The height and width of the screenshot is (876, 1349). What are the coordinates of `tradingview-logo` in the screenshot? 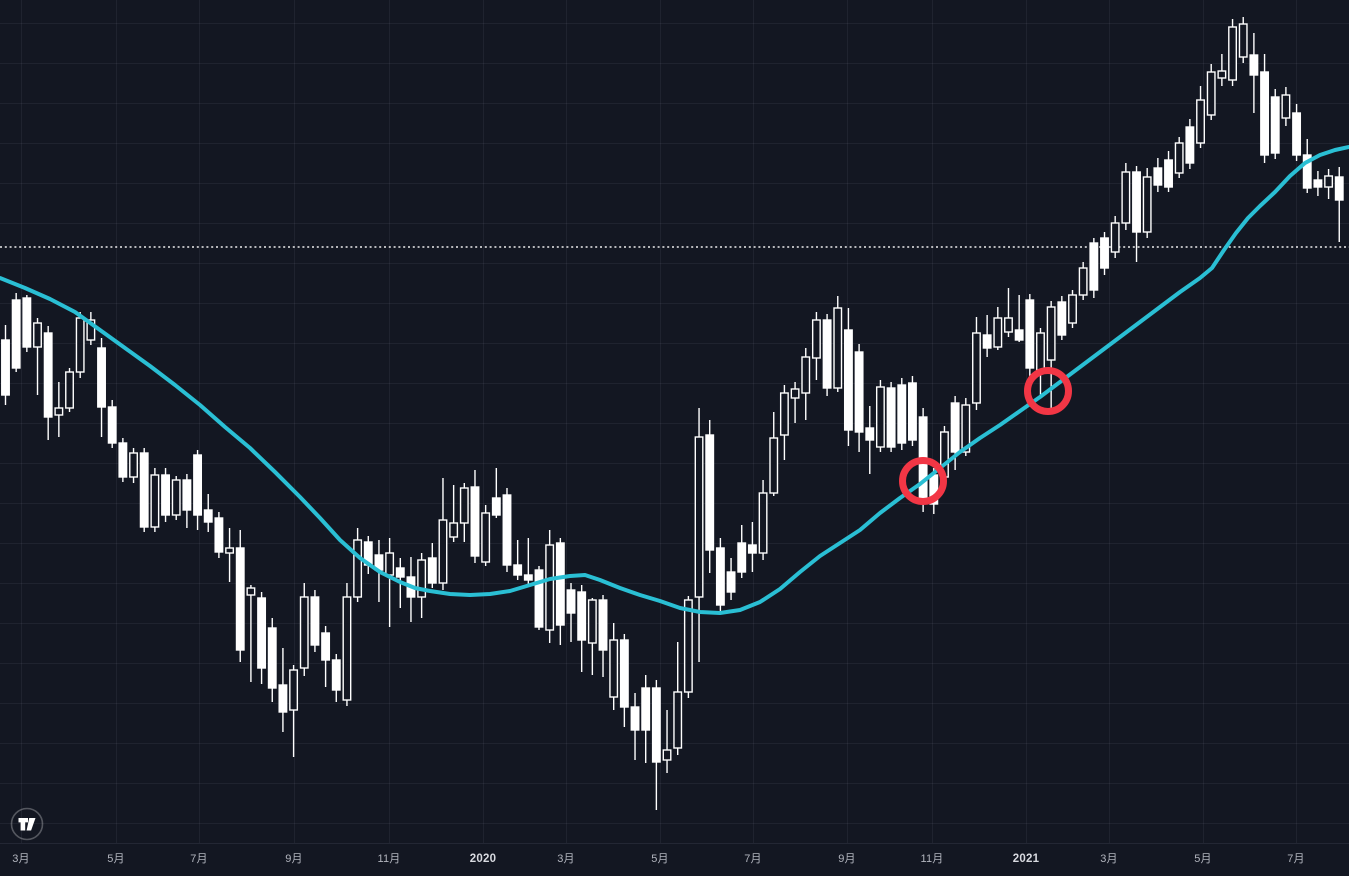 It's located at (27, 824).